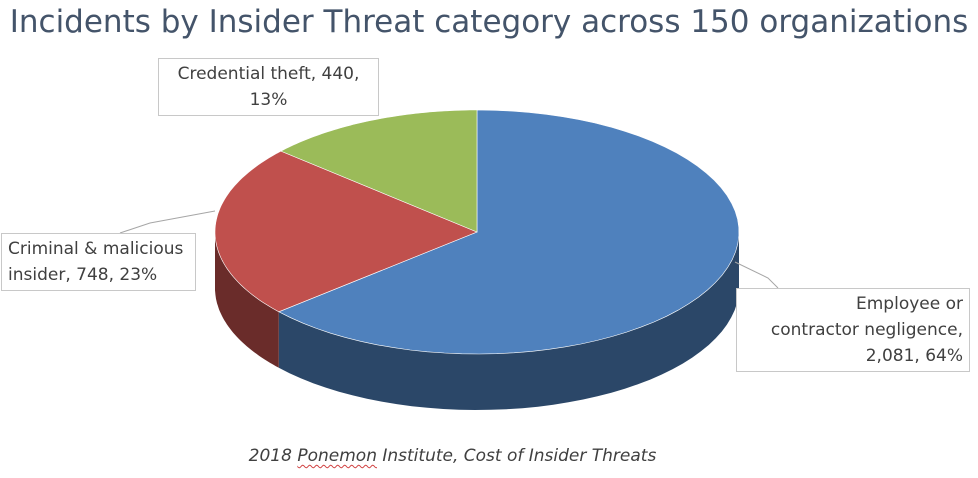 The image size is (978, 478). I want to click on data-label-line: contractor negligence,, so click(866, 330).